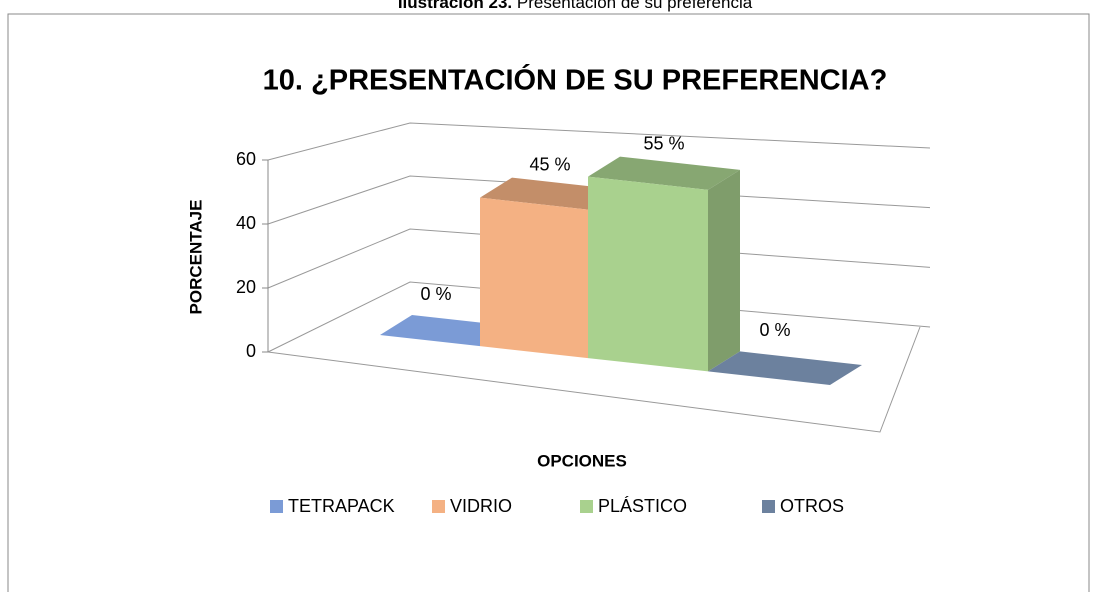  What do you see at coordinates (549, 164) in the screenshot?
I see `data-label: 45 %` at bounding box center [549, 164].